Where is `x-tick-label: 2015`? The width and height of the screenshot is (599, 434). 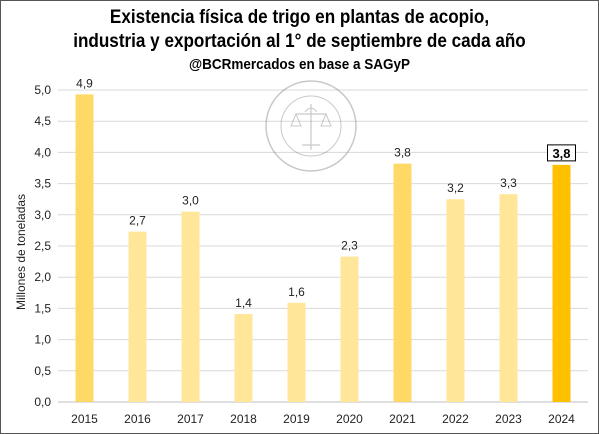
x-tick-label: 2015 is located at coordinates (84, 419).